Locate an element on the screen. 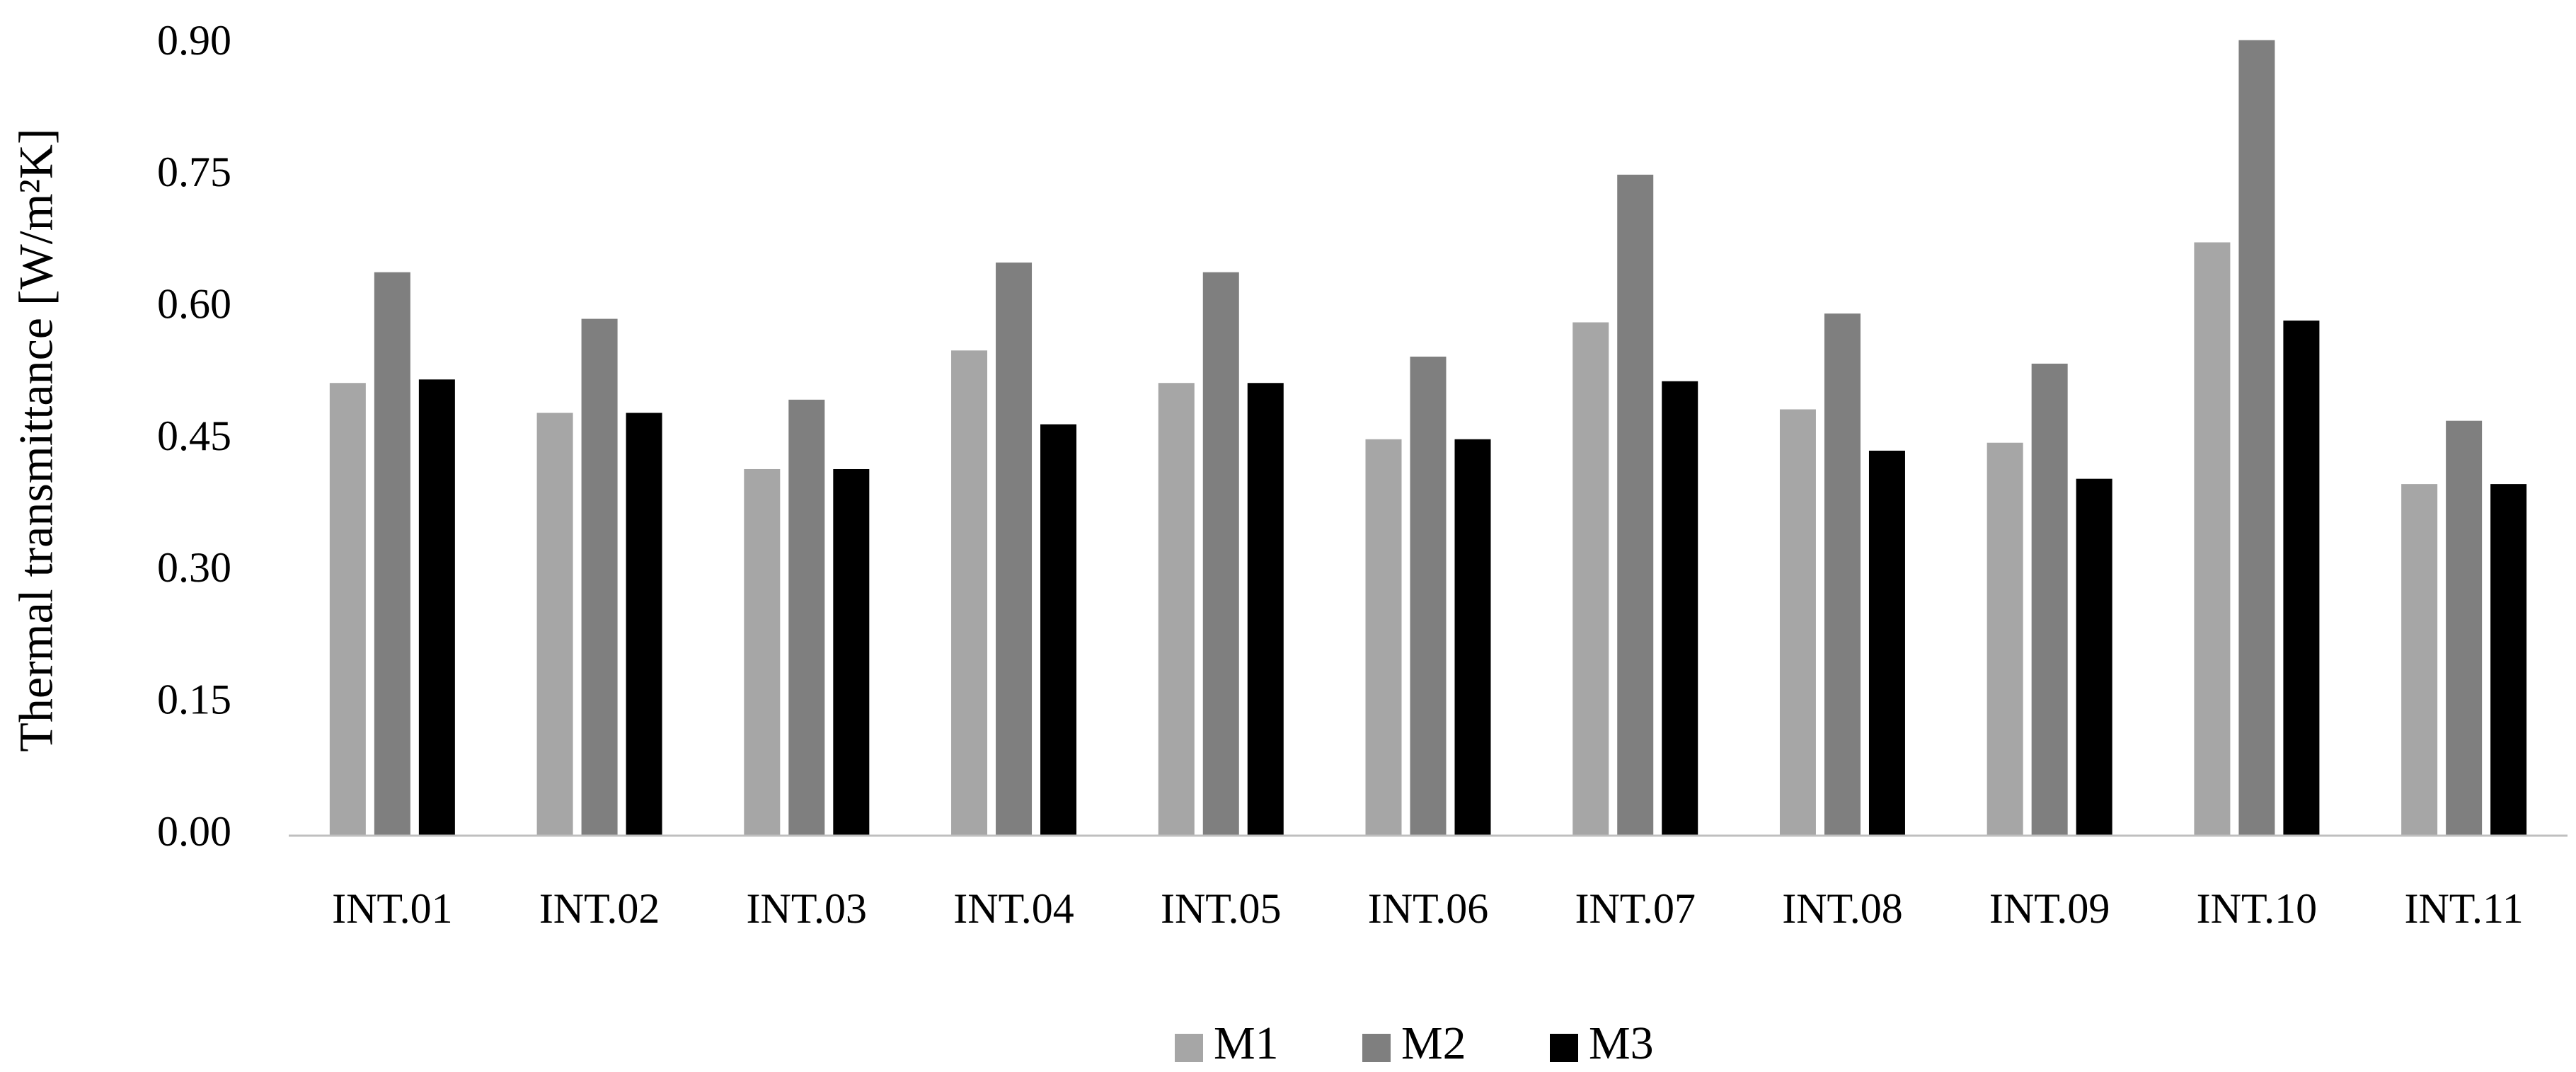 This screenshot has height=1072, width=2576. legend-label: M1 is located at coordinates (1247, 1043).